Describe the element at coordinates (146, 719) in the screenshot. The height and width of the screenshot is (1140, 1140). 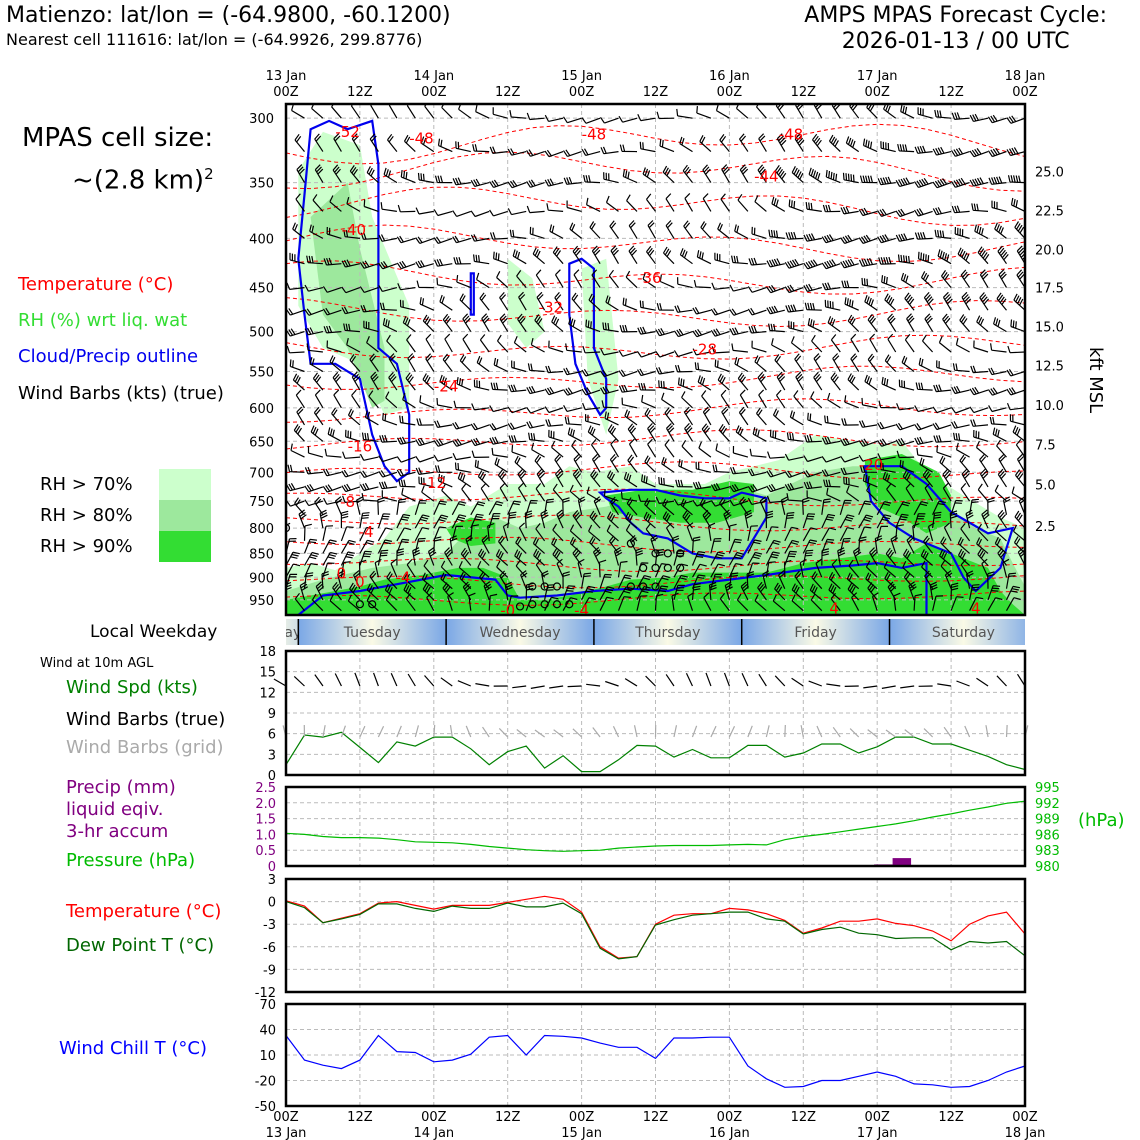
I see `wind-barbs-true-label: Wind Barbs (true)` at that location.